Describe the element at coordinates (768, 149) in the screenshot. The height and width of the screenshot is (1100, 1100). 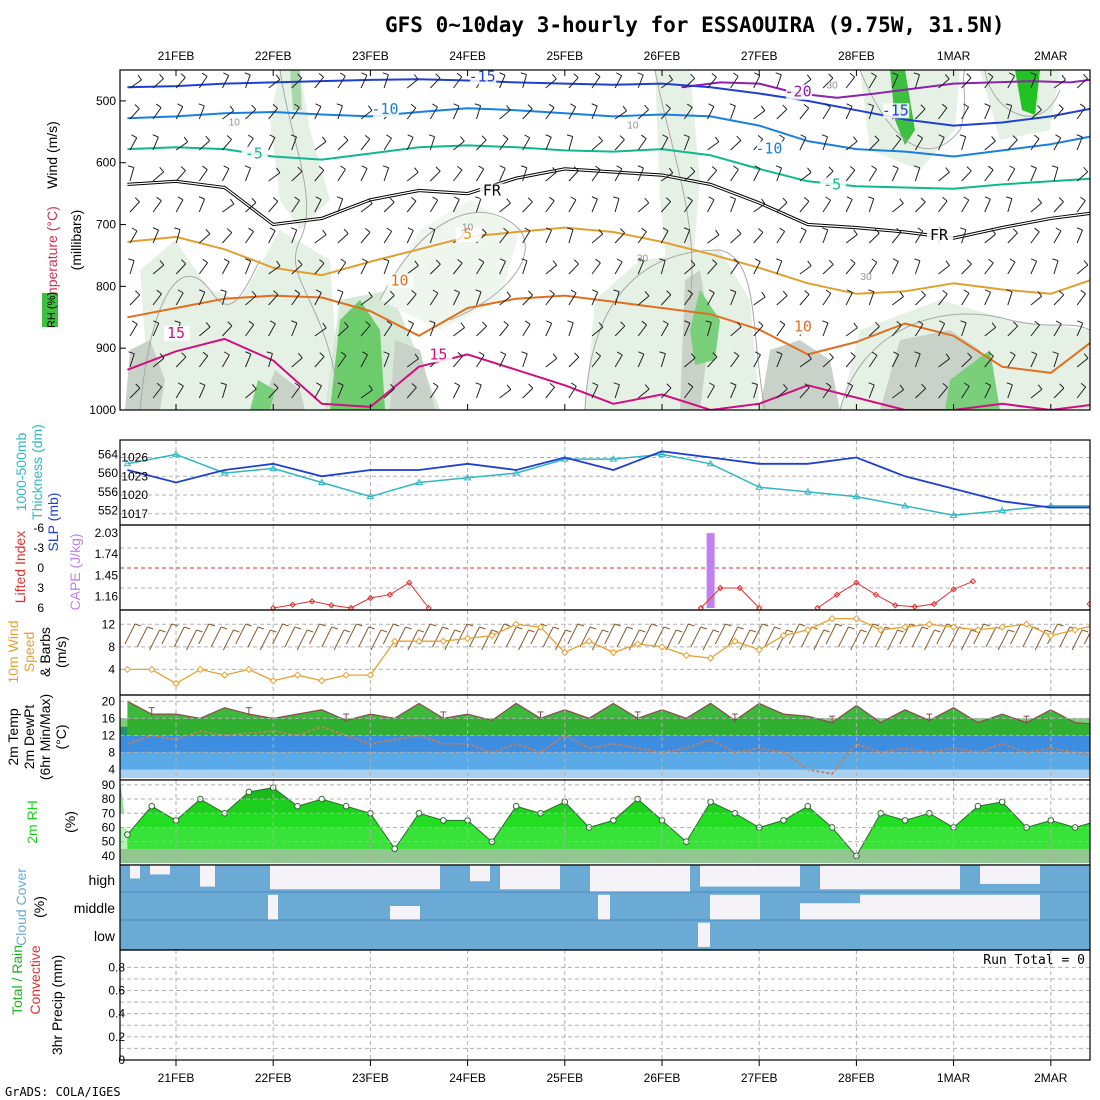
I see `contour-label: -10` at that location.